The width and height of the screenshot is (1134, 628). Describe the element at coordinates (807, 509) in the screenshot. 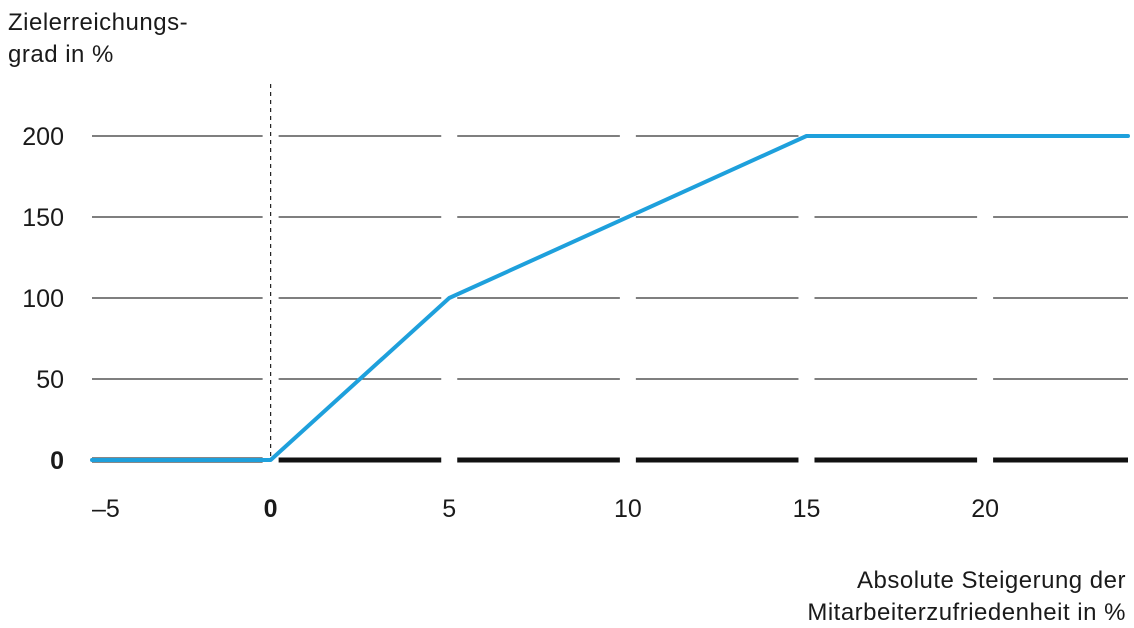

I see `x-tick-label: 15` at that location.